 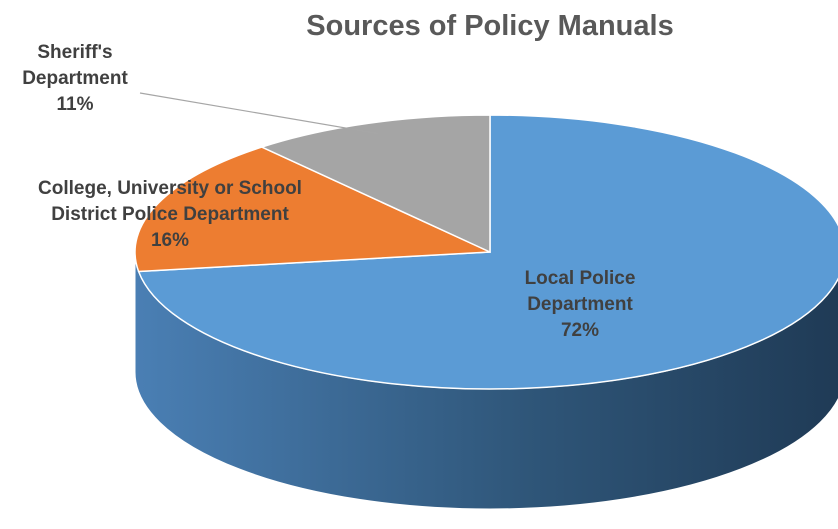 I want to click on label-line: District Police Department, so click(x=170, y=214).